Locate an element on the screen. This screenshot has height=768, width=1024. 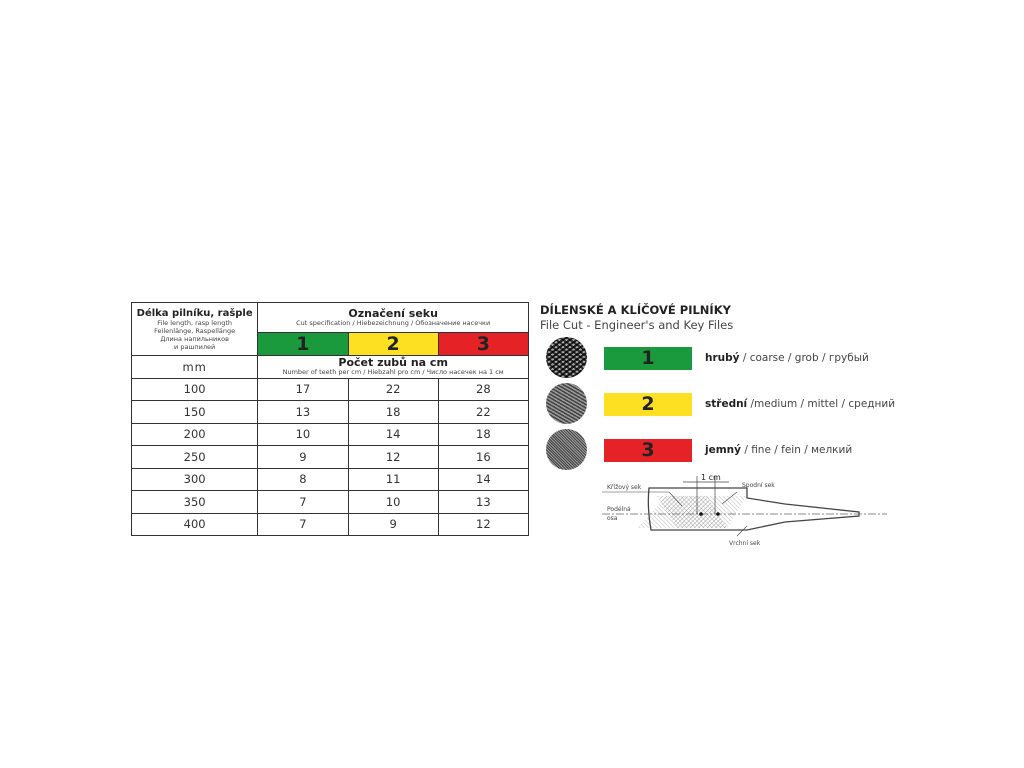
teeth-title: Počet zubů na cm is located at coordinates (393, 363).